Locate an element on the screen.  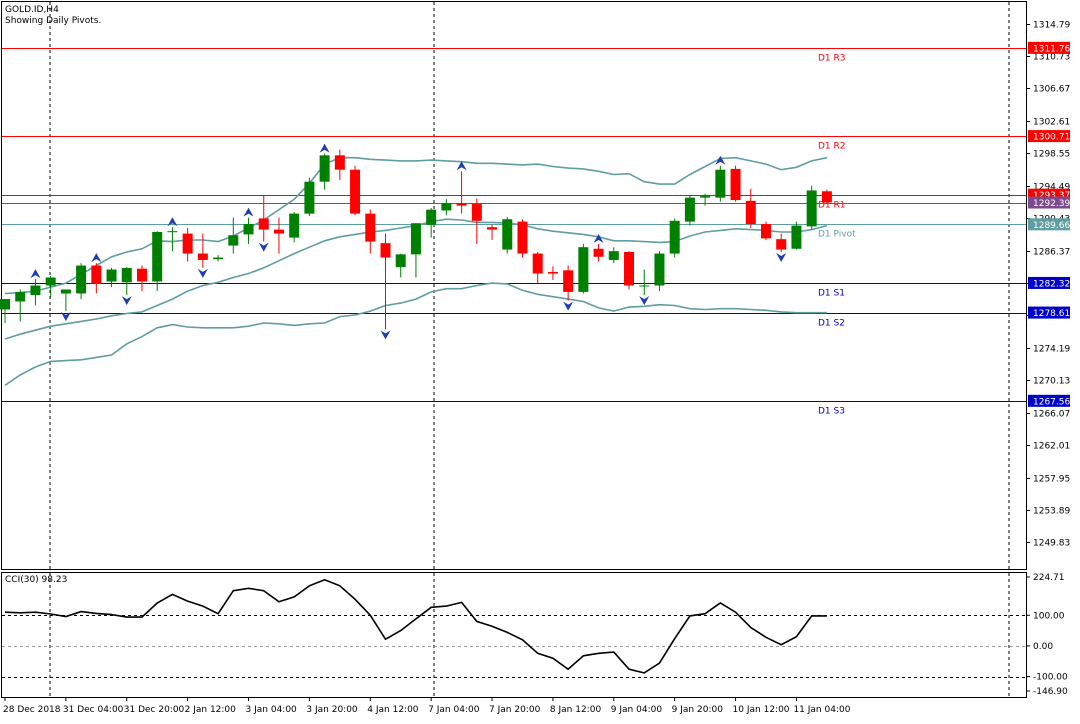
pivot-price-tag: 1300.71 is located at coordinates (1049, 136).